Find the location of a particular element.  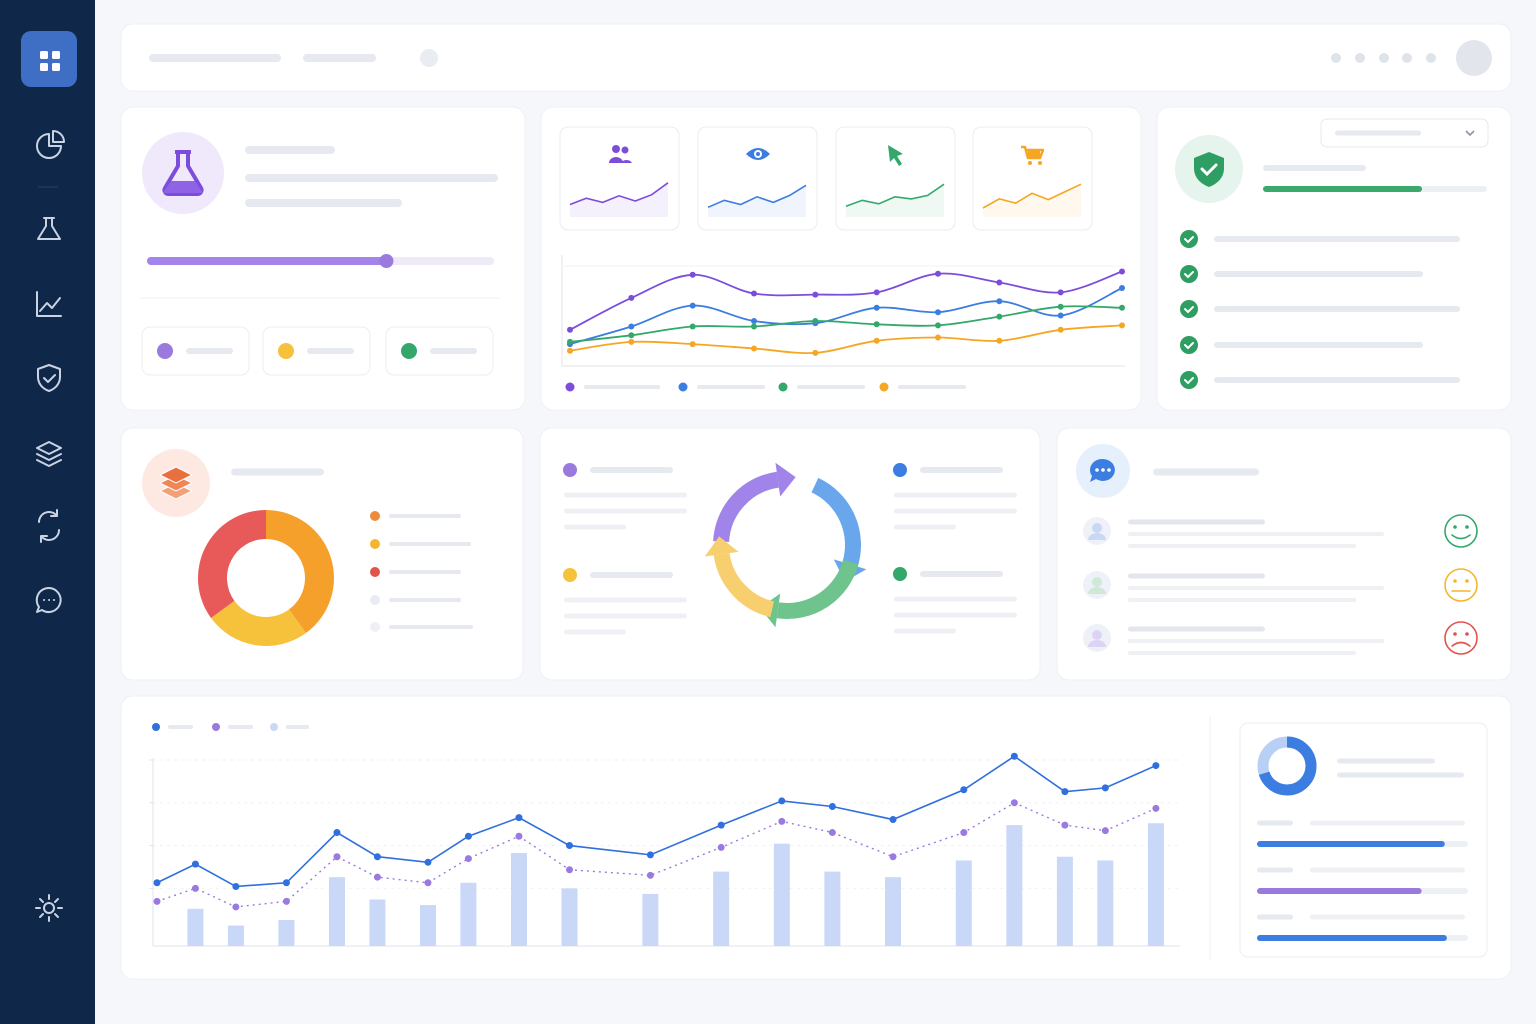

line-series is located at coordinates (846, 339).